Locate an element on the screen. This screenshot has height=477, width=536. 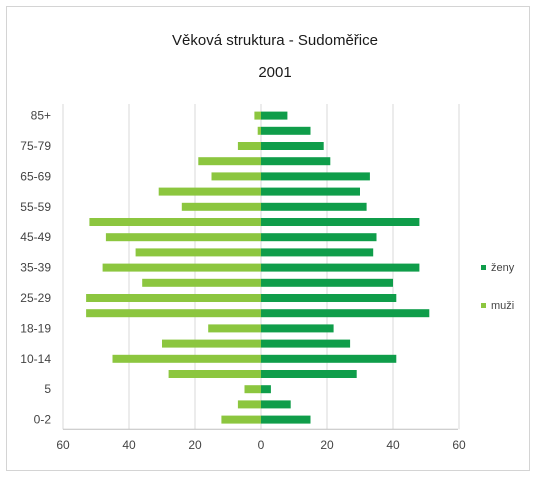
age-label: 10-14 is located at coordinates (35, 359).